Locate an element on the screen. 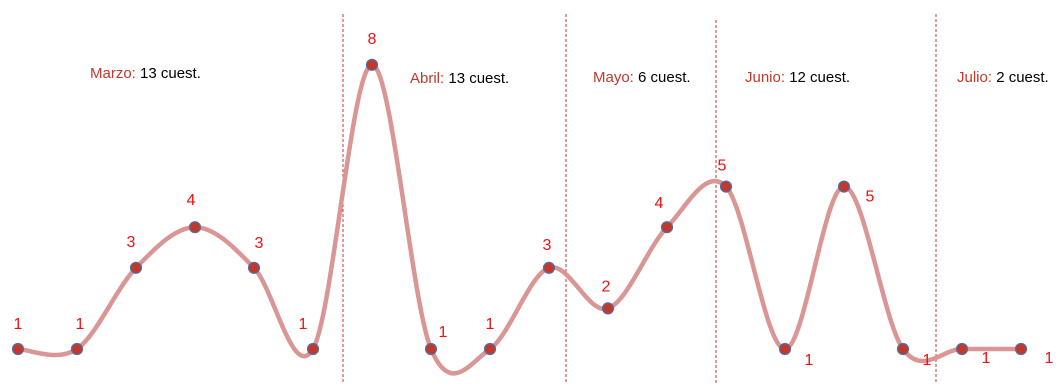 This screenshot has width=1060, height=387. annotation-abril: Abril: 13 cuest. is located at coordinates (459, 78).